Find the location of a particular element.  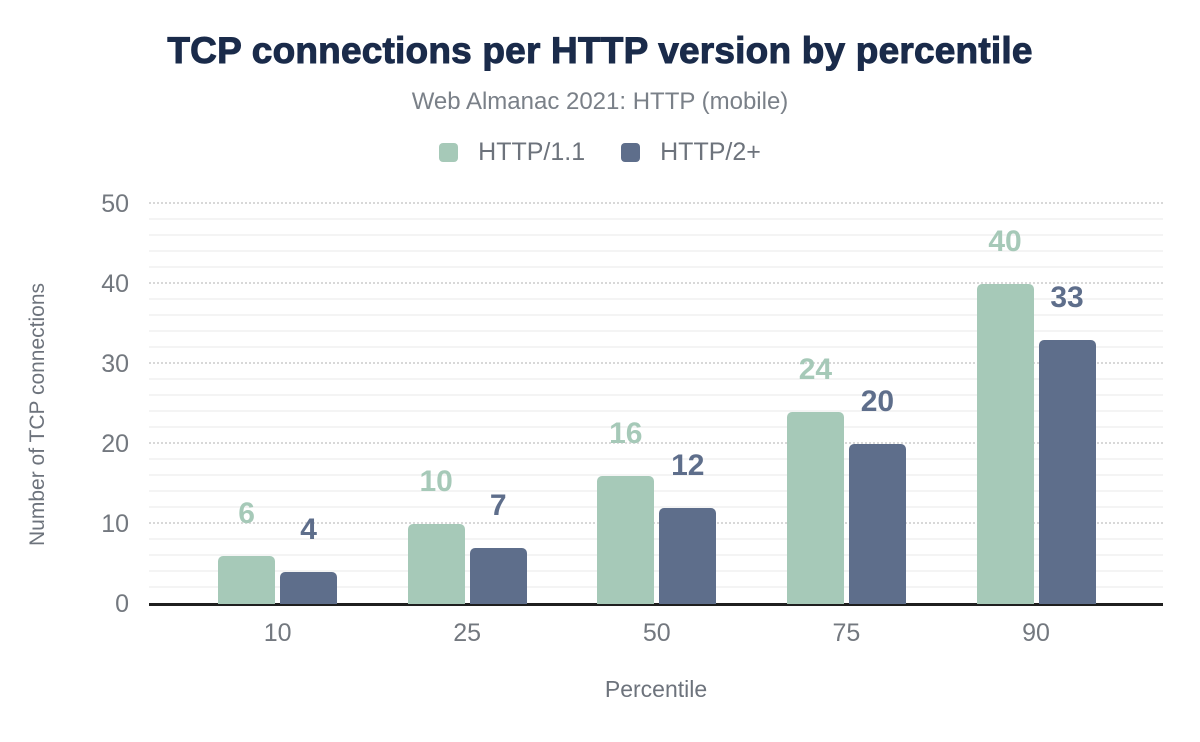

bar-label-http-2-p25: 7 is located at coordinates (498, 505).